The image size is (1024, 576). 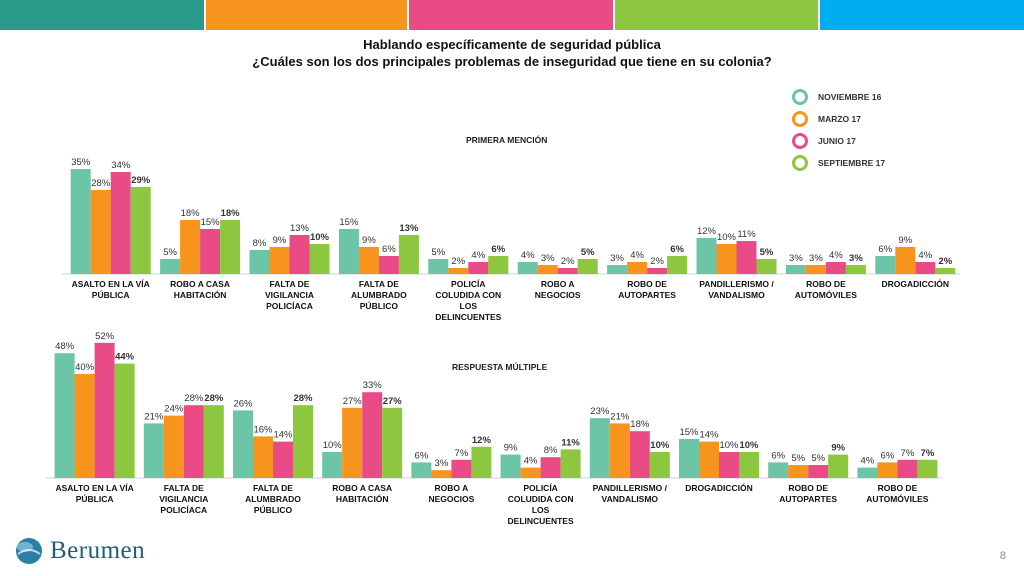 I want to click on data-label: 23%, so click(x=600, y=411).